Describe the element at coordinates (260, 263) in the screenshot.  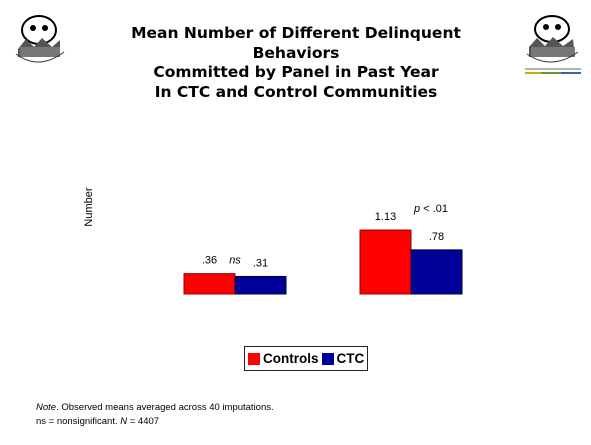
I see `data-label-ctc-1: .31` at that location.